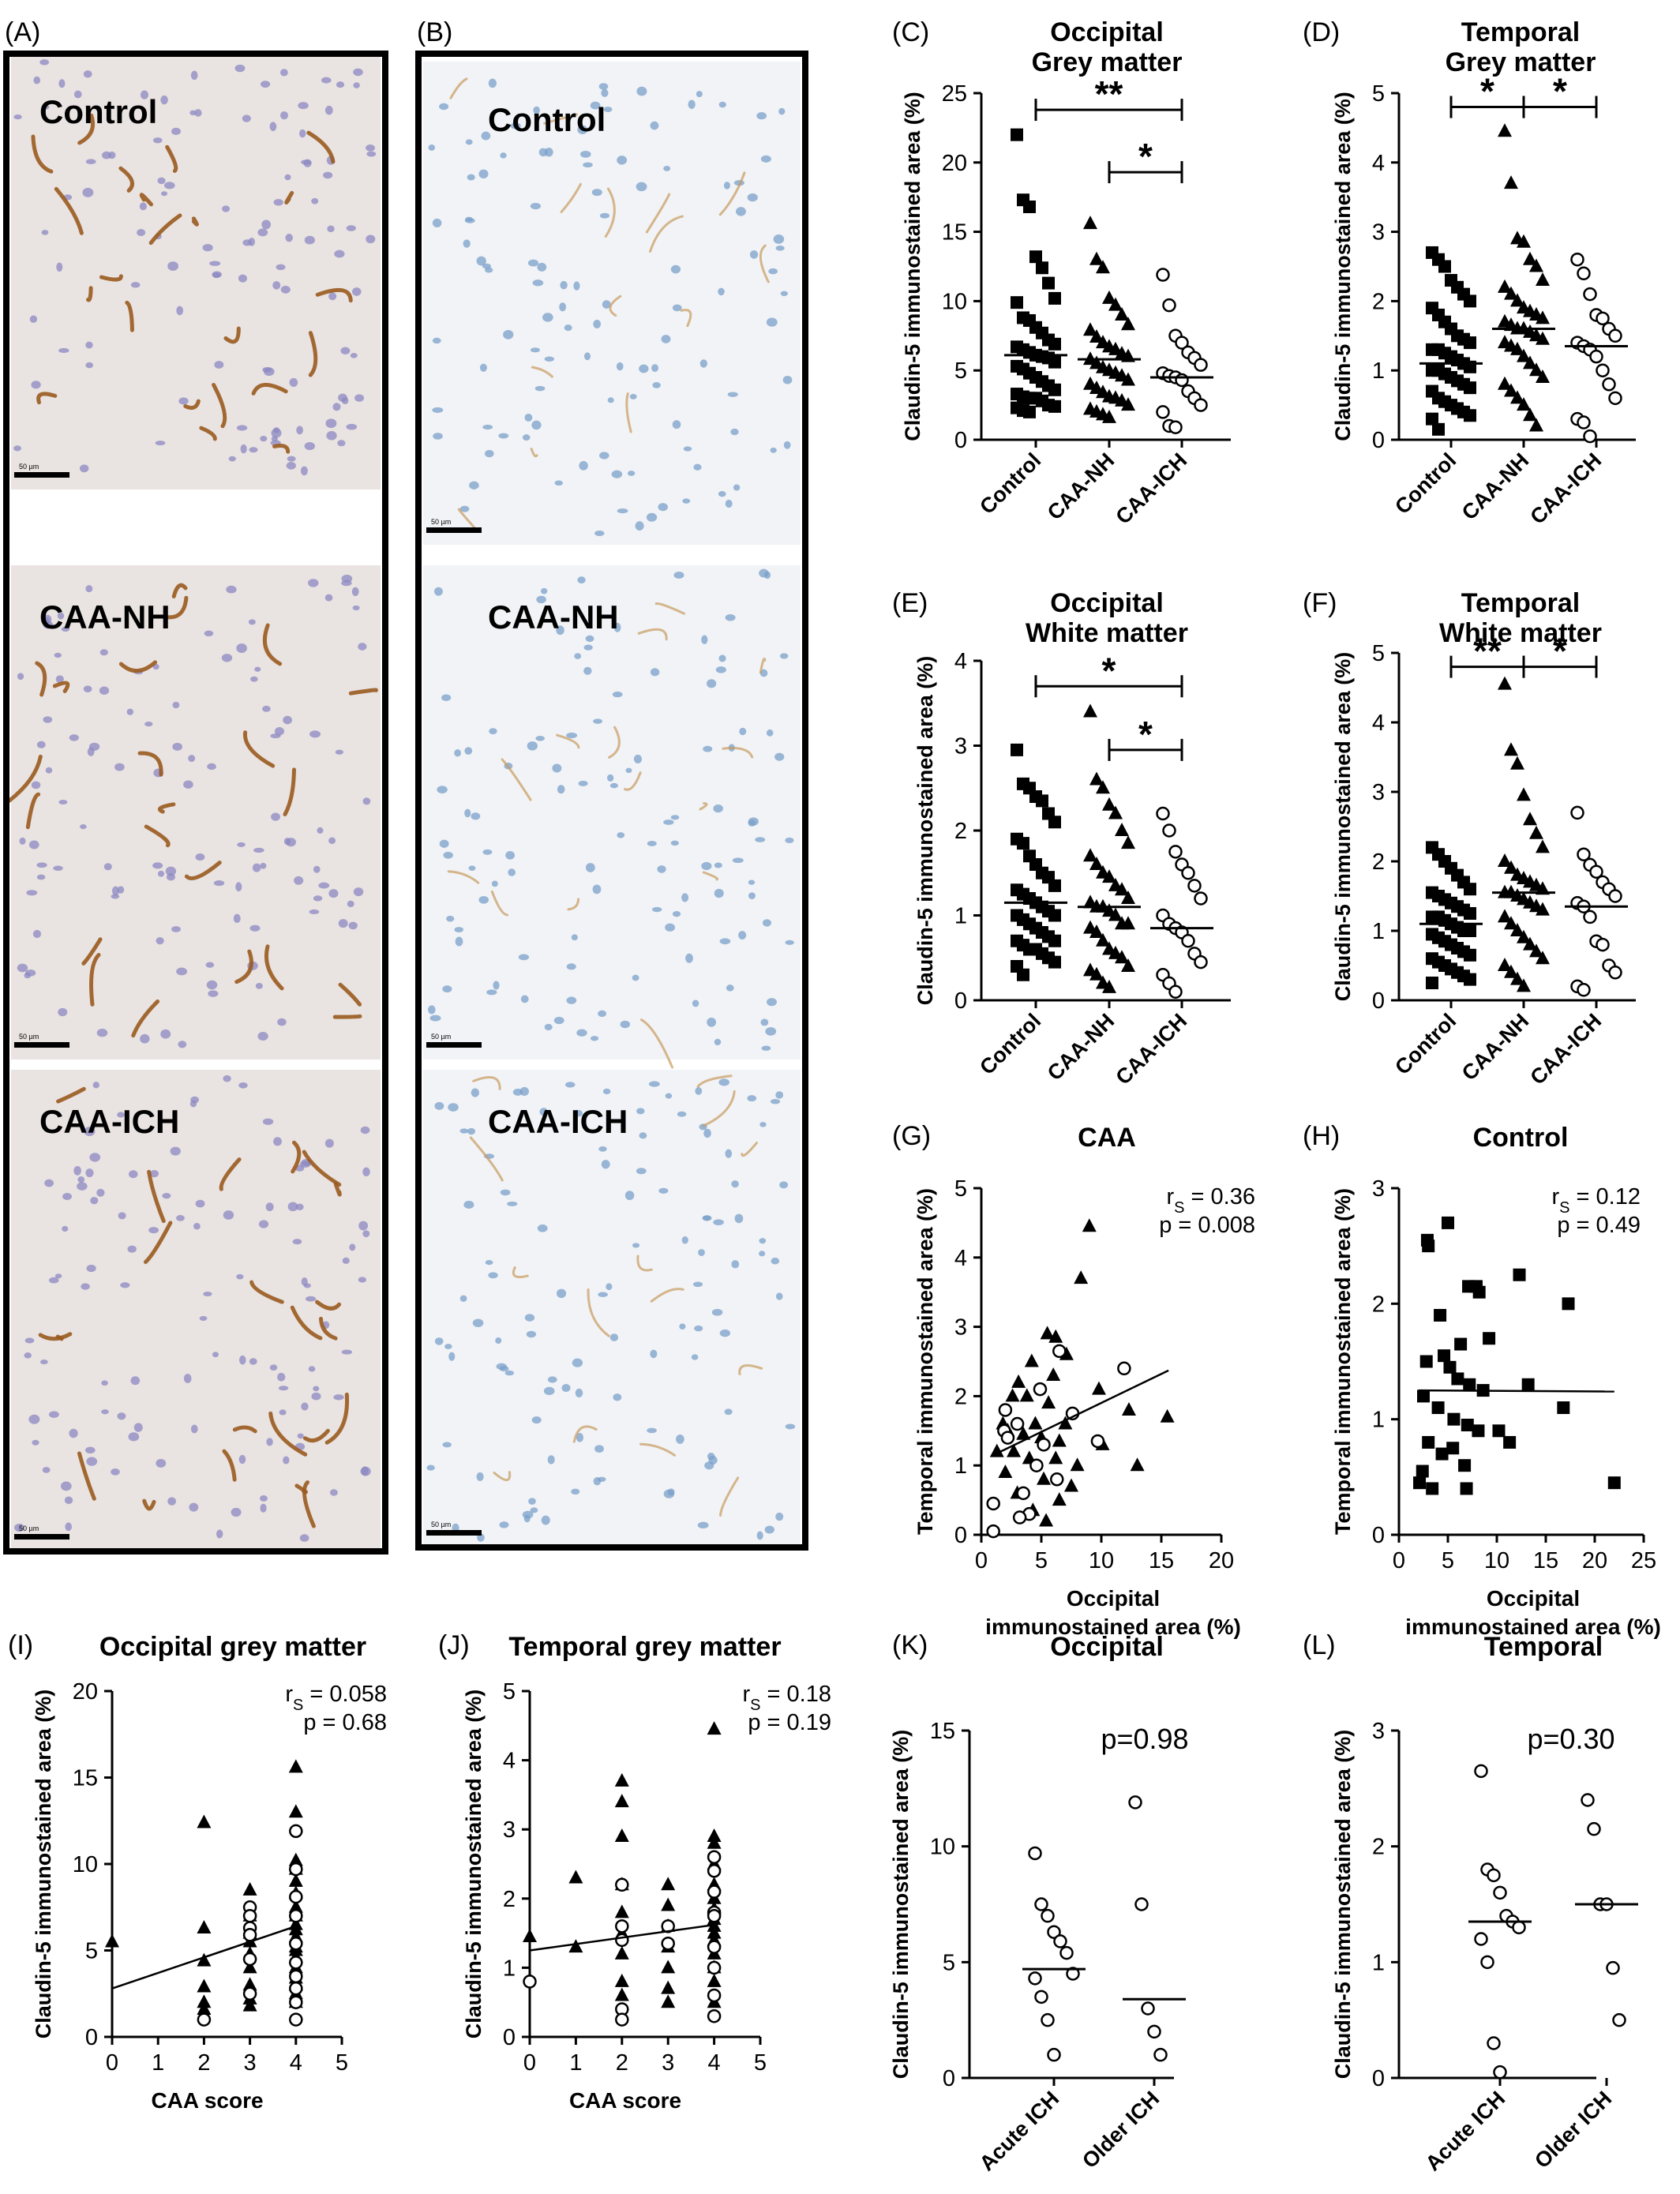  I want to click on x-tick-label: 10, so click(1496, 1560).